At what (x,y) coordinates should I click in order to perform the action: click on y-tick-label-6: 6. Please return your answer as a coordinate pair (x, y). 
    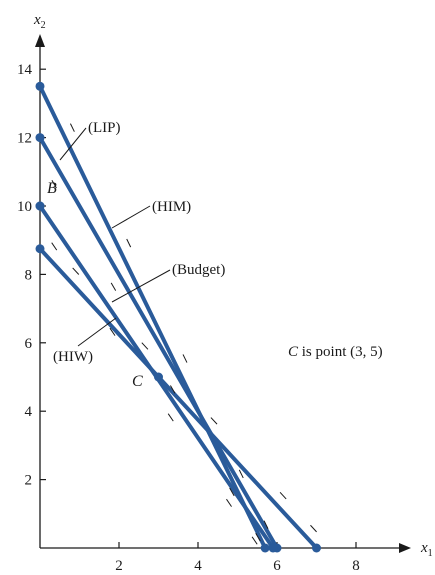
    Looking at the image, I should click on (29, 344).